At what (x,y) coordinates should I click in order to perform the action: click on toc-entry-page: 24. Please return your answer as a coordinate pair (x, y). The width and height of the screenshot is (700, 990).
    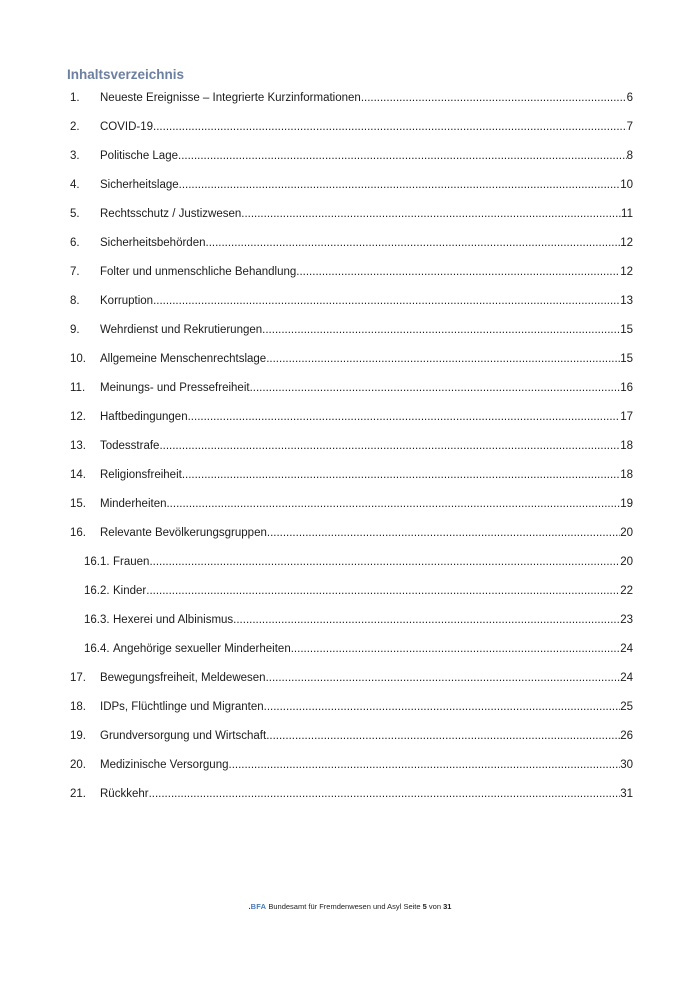
    Looking at the image, I should click on (626, 678).